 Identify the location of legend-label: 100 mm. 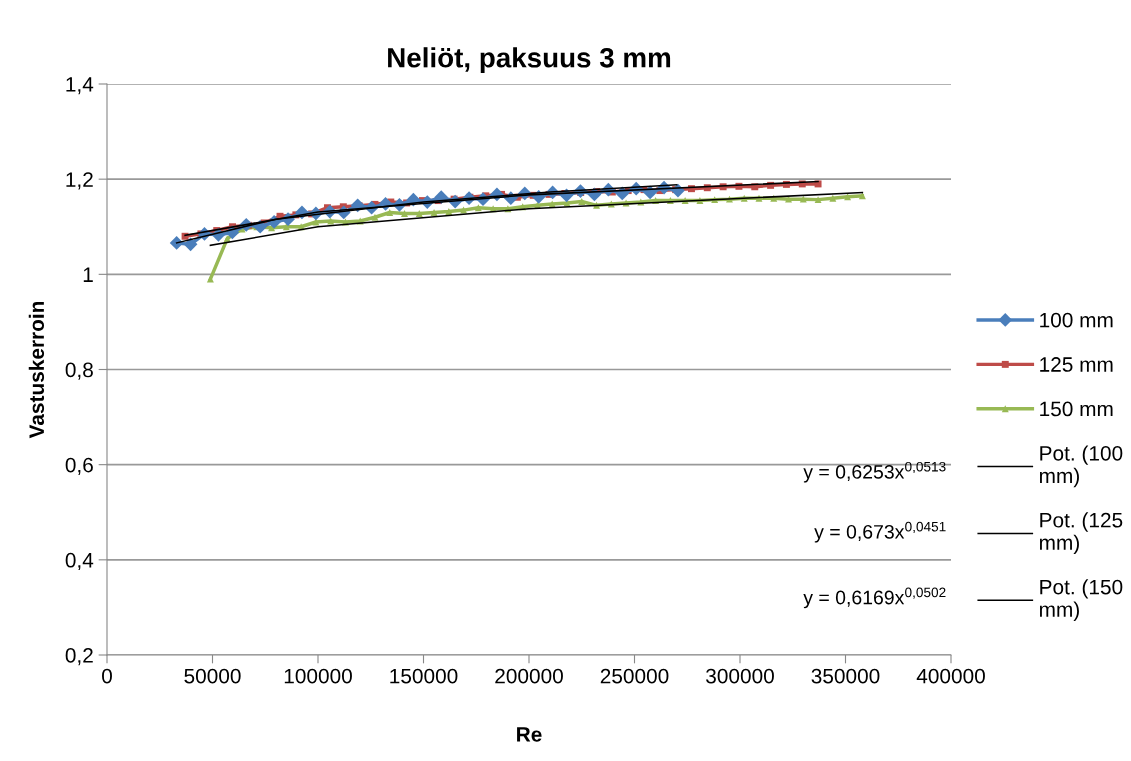
(1076, 320).